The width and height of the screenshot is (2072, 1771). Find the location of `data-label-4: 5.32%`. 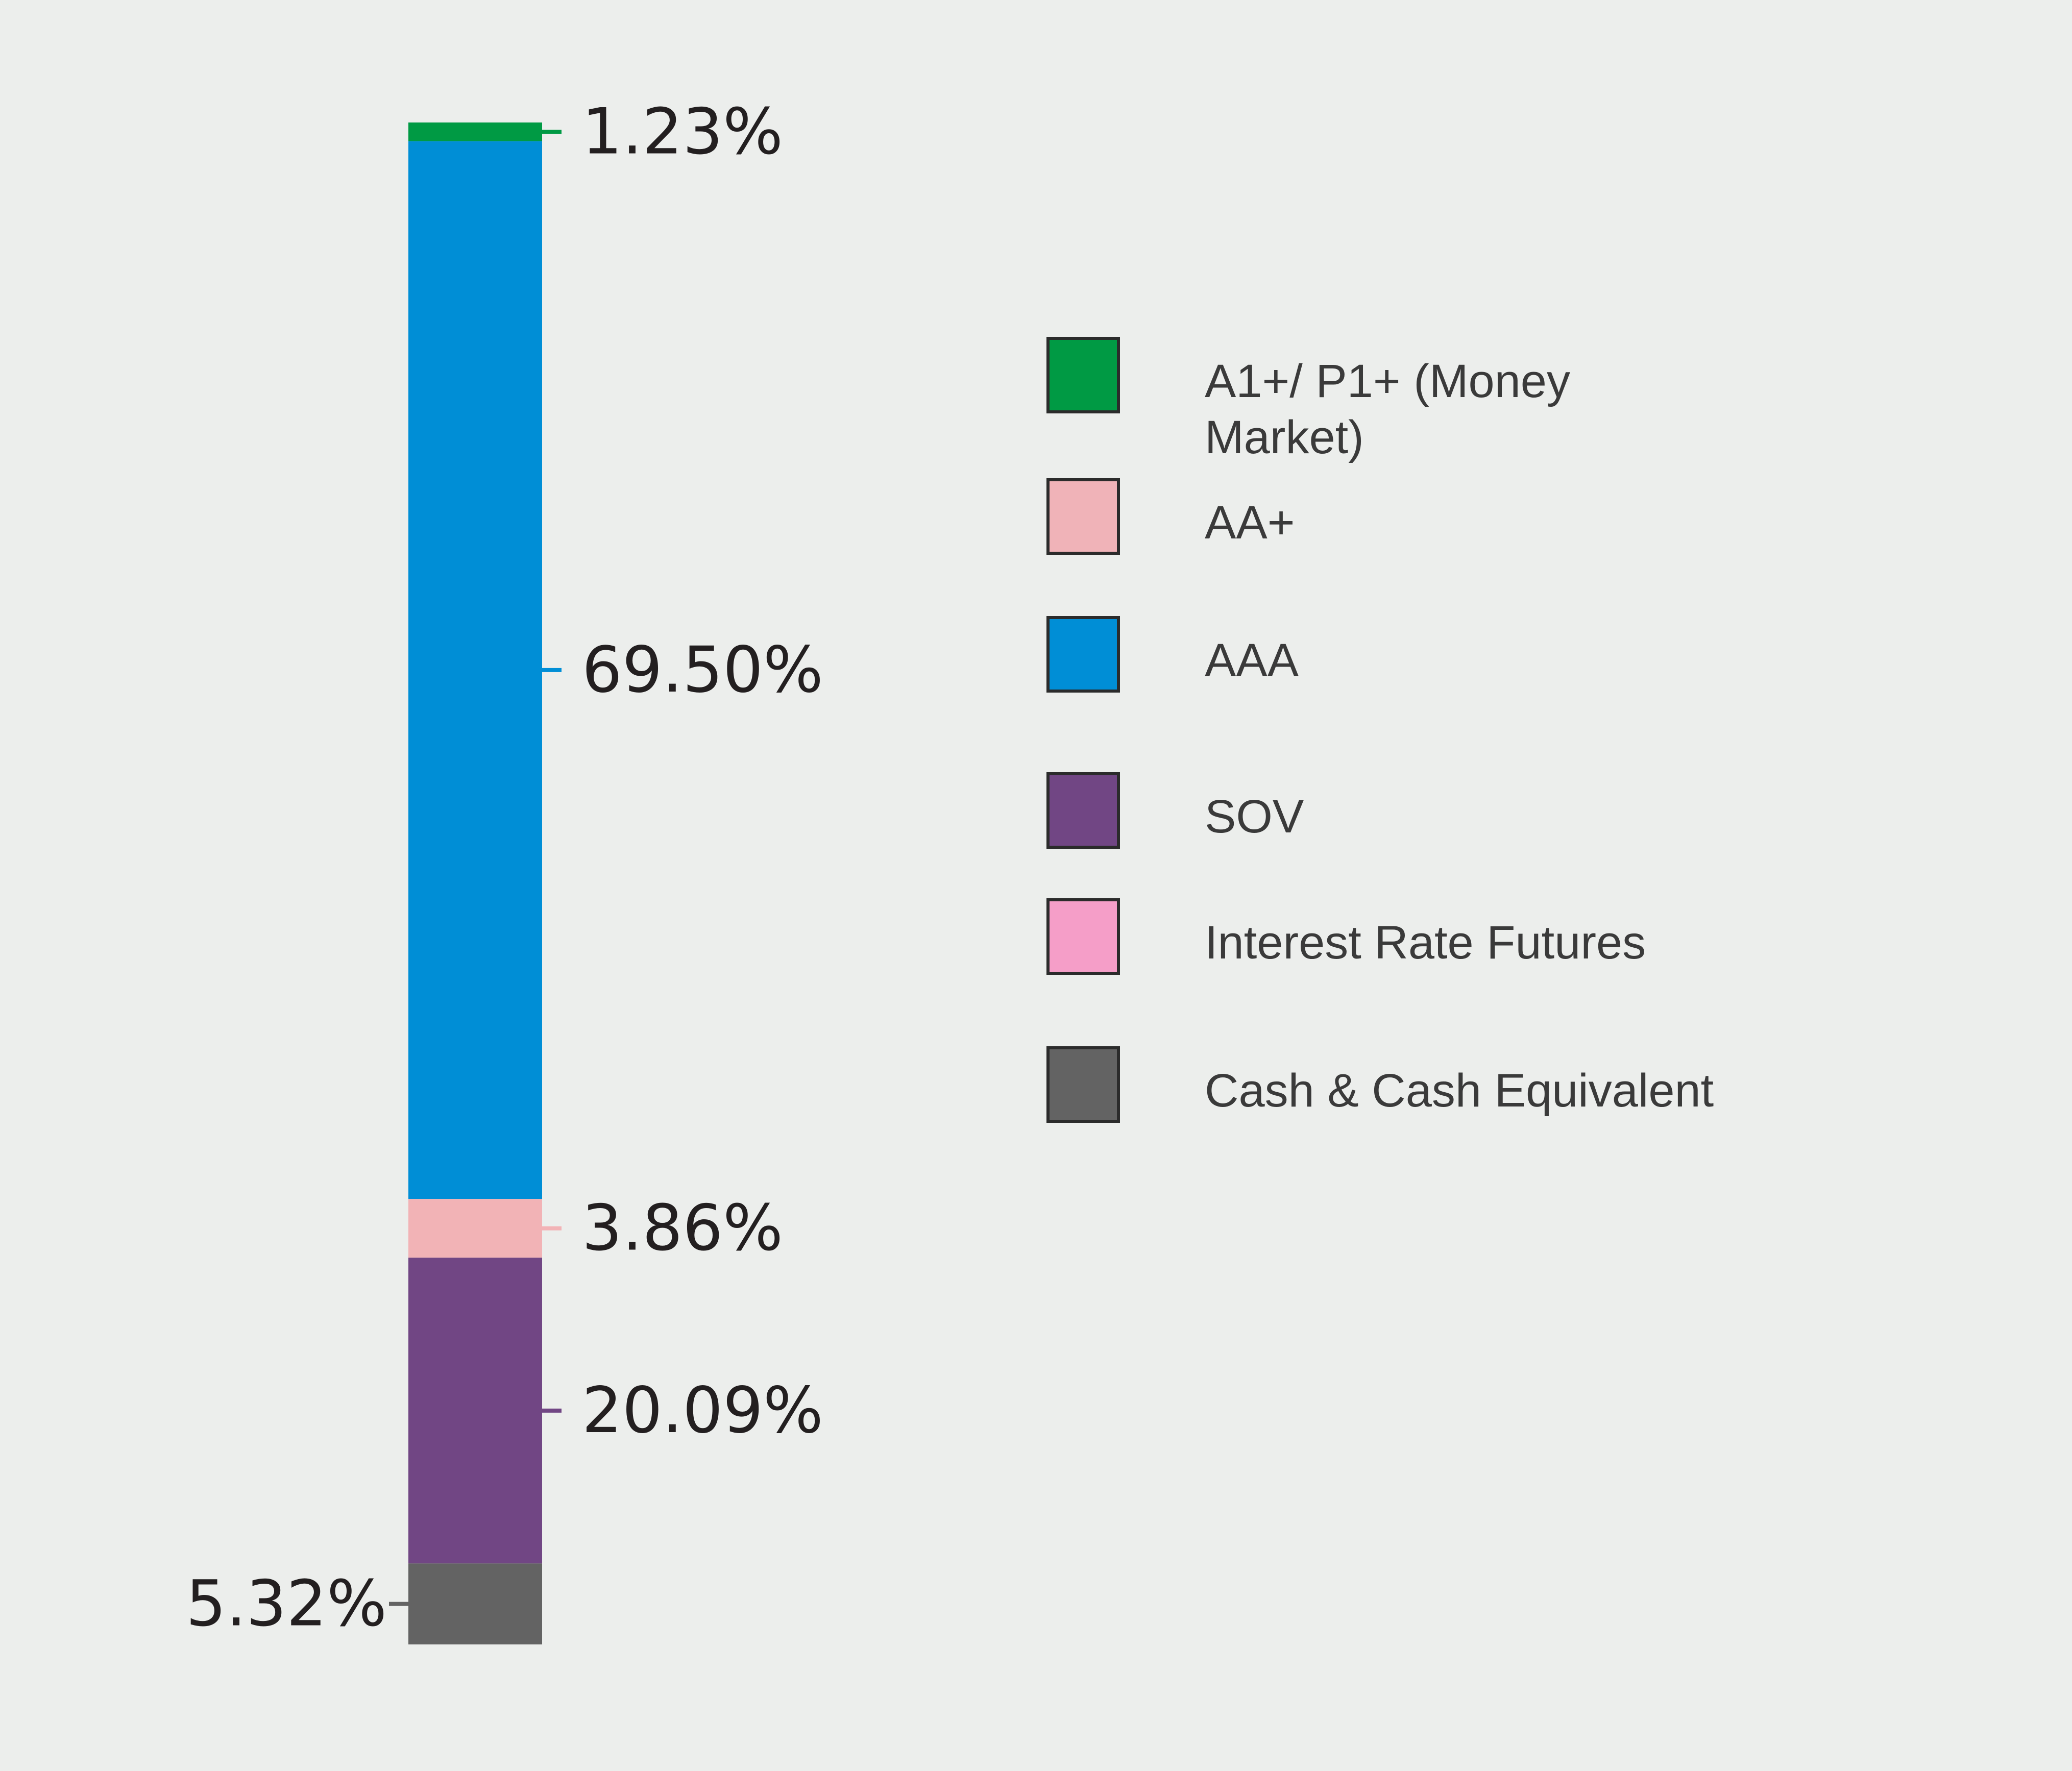

data-label-4: 5.32% is located at coordinates (286, 1604).